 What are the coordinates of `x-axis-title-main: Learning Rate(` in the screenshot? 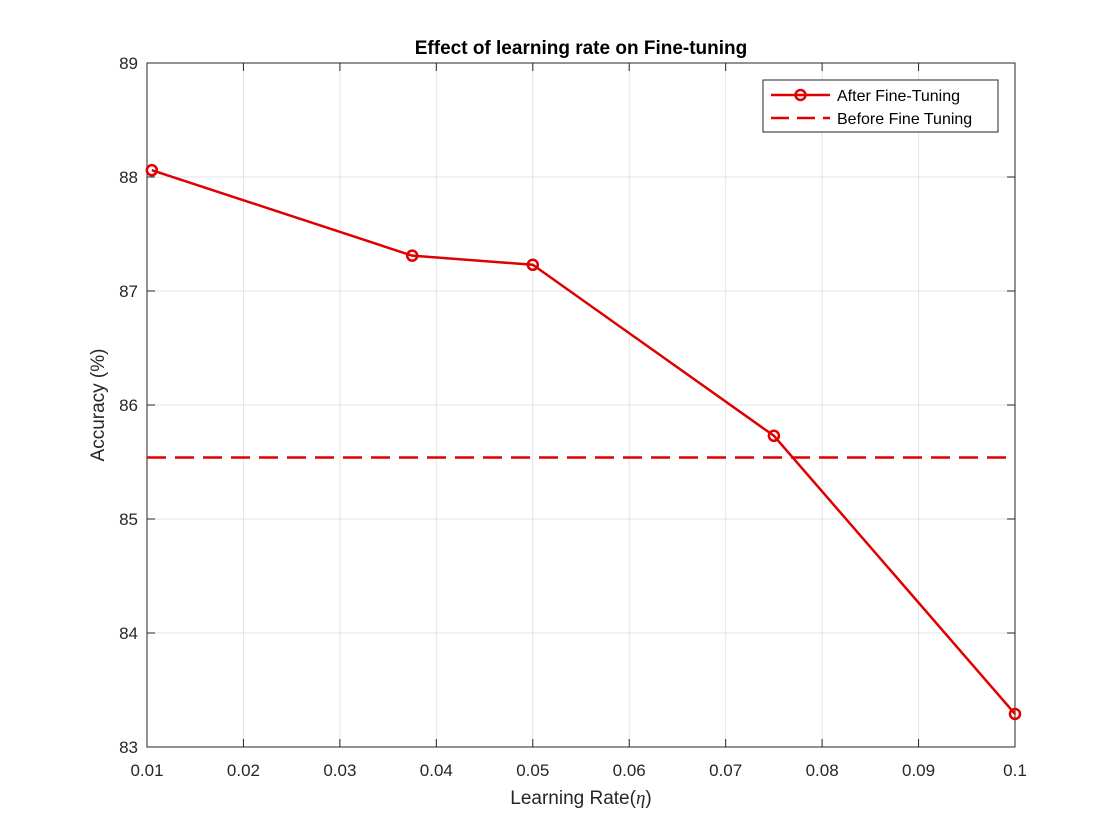 It's located at (573, 798).